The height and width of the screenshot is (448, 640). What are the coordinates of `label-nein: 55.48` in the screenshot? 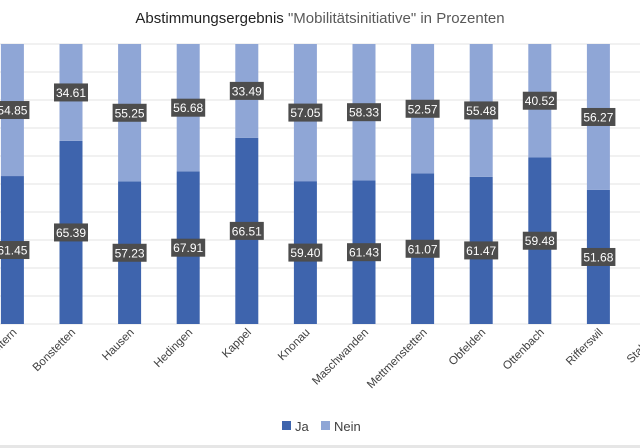 It's located at (481, 111).